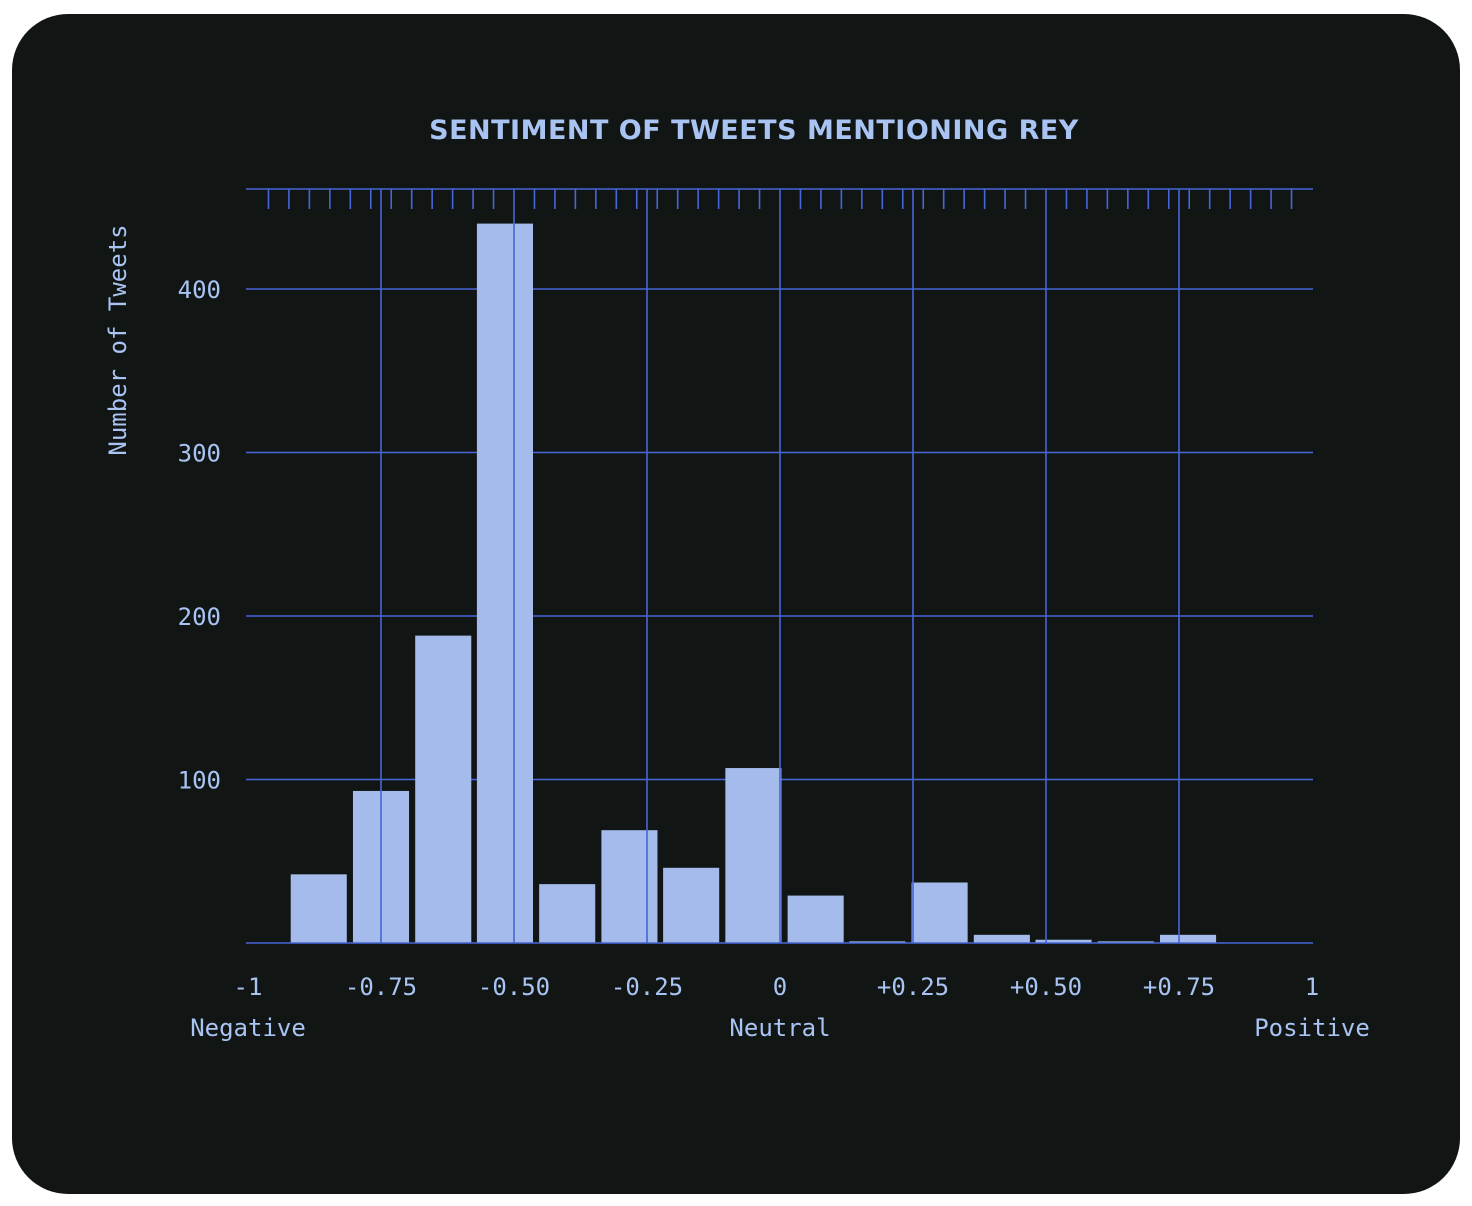  What do you see at coordinates (1312, 1028) in the screenshot?
I see `x-region-label: Positive` at bounding box center [1312, 1028].